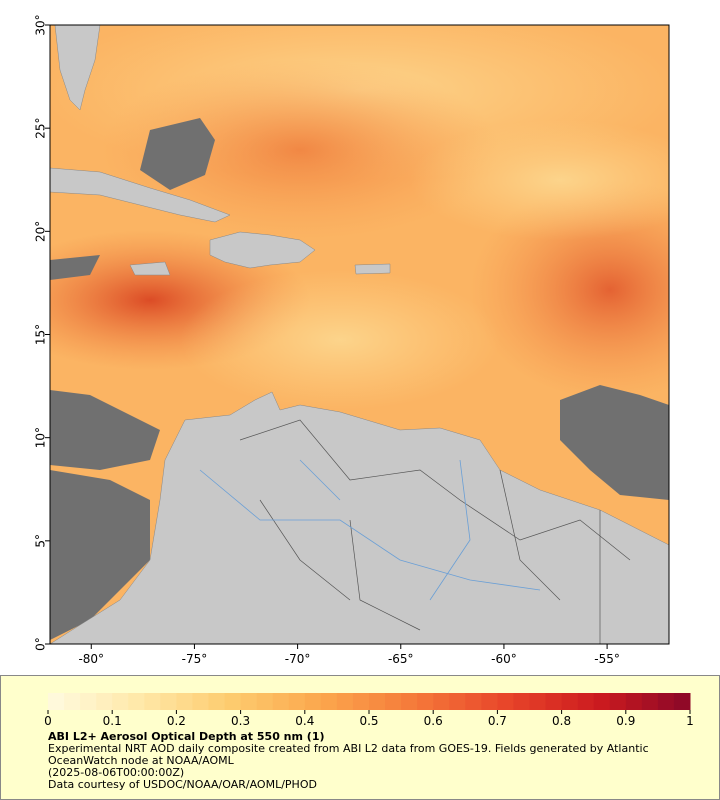 This screenshot has width=720, height=800. I want to click on x-tick-label: -80°, so click(91, 659).